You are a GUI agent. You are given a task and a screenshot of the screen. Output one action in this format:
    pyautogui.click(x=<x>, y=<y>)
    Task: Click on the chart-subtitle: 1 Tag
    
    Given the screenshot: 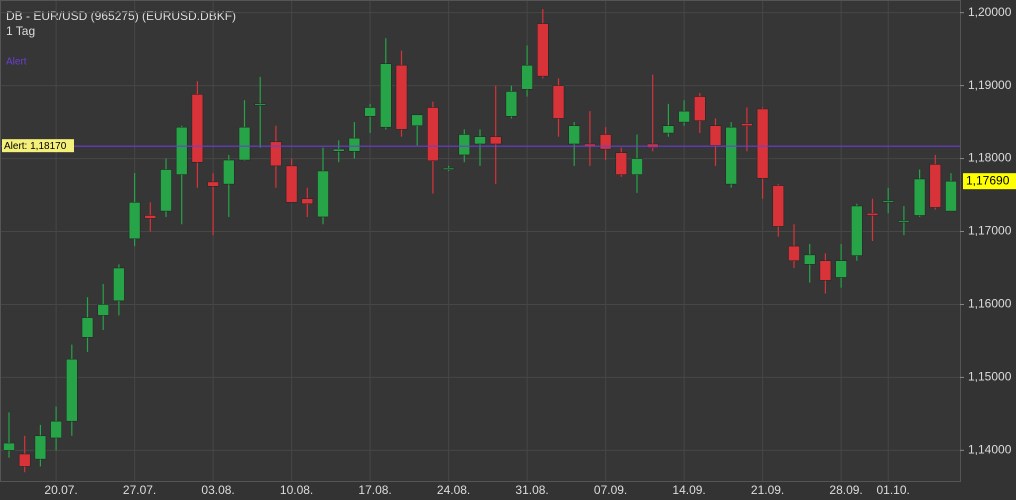 What is the action you would take?
    pyautogui.click(x=20, y=31)
    